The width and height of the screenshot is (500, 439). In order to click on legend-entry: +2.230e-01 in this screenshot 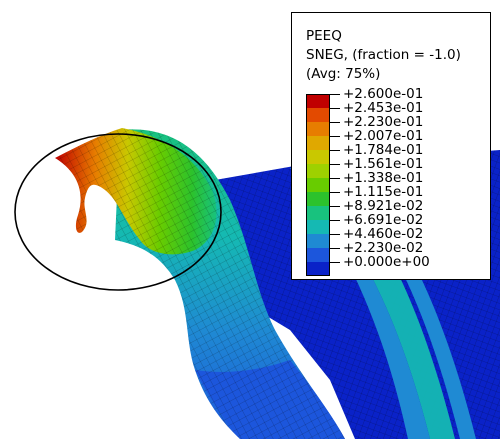, I will do `click(377, 122)`.